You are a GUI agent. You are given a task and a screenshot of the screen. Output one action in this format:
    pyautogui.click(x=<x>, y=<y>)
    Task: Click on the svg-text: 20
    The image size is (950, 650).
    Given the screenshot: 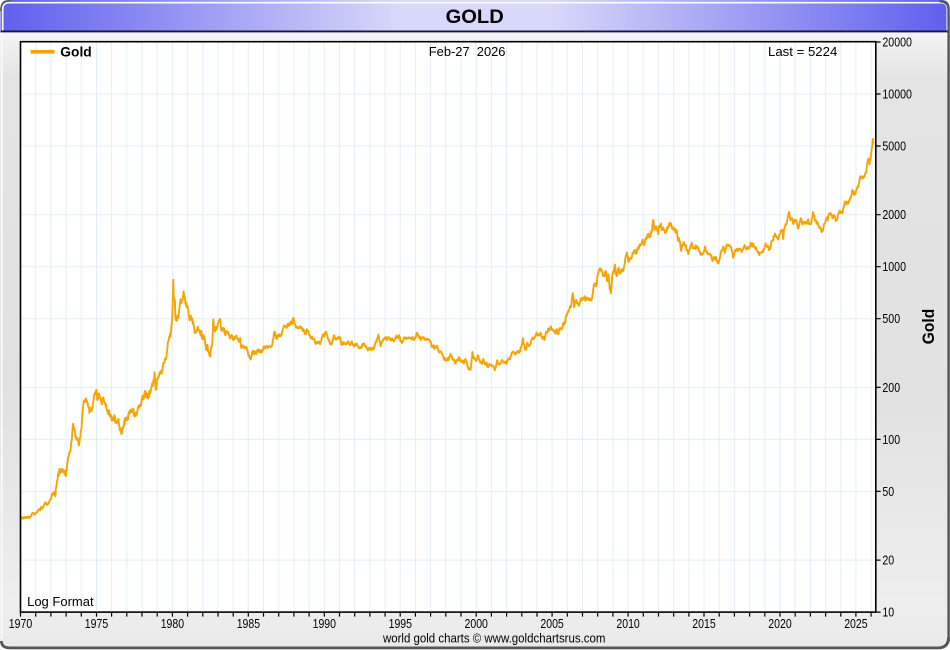 What is the action you would take?
    pyautogui.click(x=888, y=561)
    